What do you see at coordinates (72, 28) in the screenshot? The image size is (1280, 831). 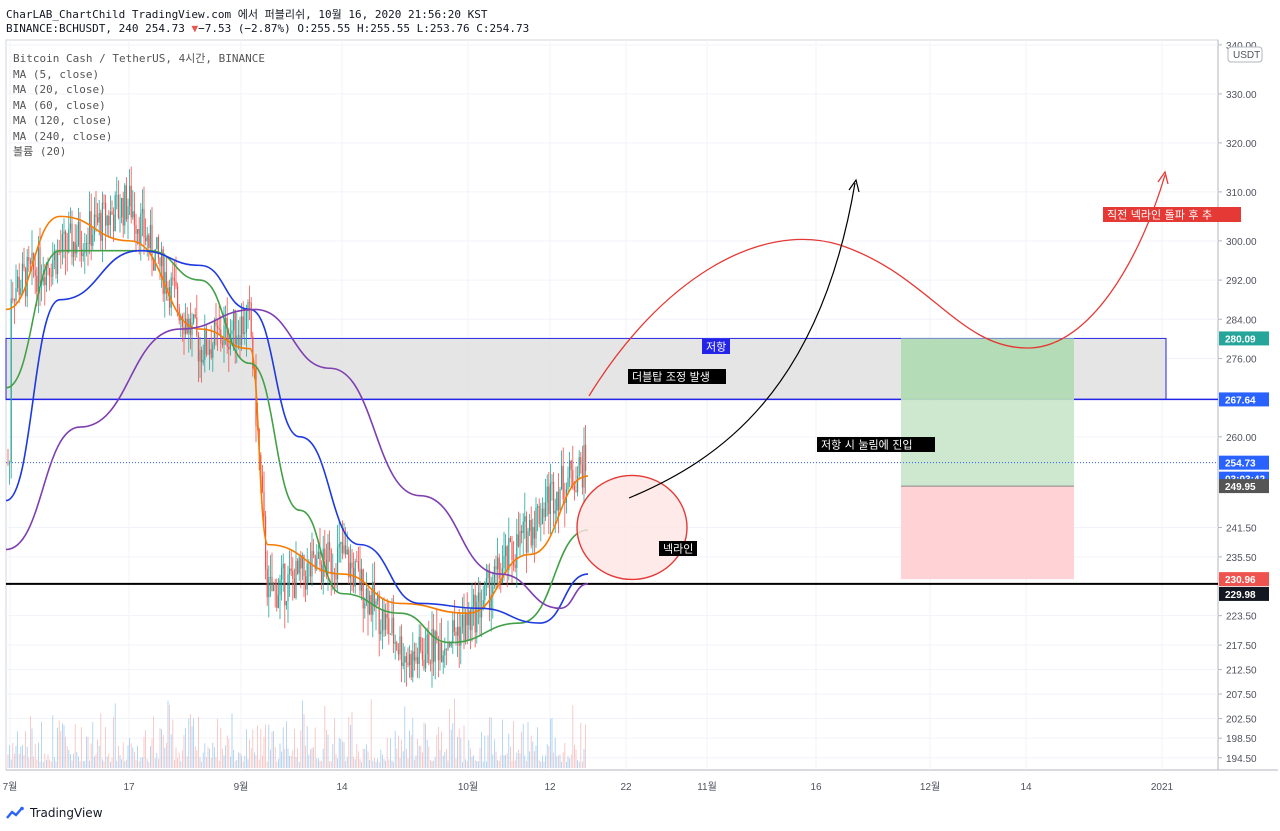 I see `symbol: BINANCE:BCHUSDT, 240` at bounding box center [72, 28].